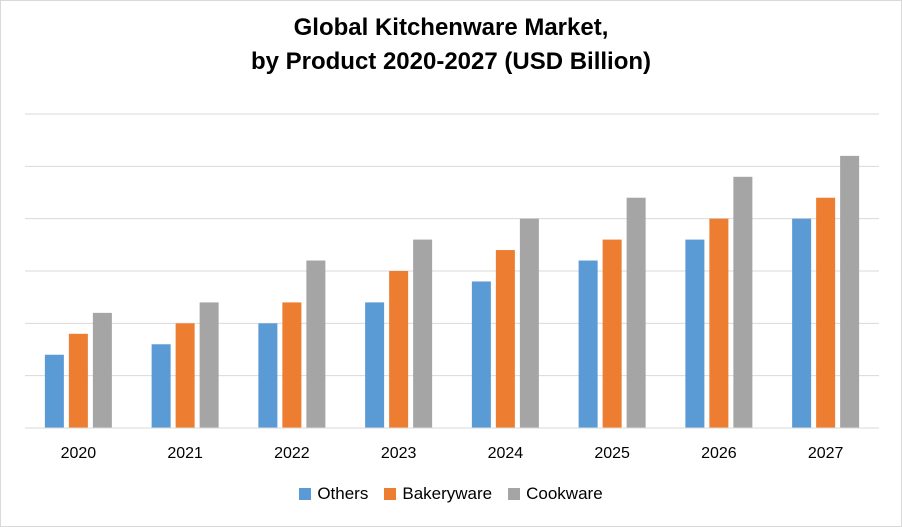 The image size is (902, 527). Describe the element at coordinates (802, 323) in the screenshot. I see `bar-others-2027` at that location.